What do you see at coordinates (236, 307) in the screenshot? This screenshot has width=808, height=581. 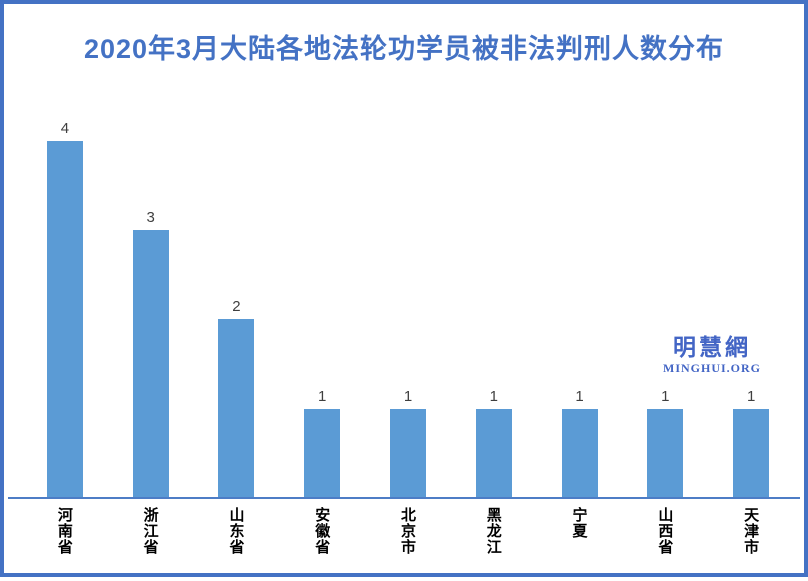 I see `bar-value-label: 2` at bounding box center [236, 307].